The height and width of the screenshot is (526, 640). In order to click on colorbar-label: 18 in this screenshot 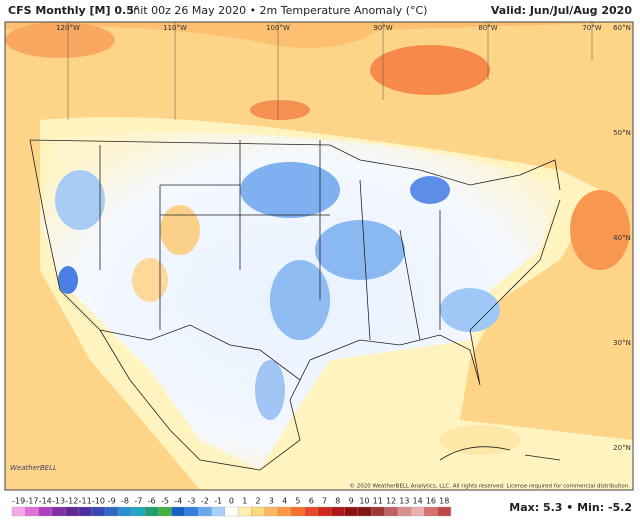, I will do `click(444, 501)`.